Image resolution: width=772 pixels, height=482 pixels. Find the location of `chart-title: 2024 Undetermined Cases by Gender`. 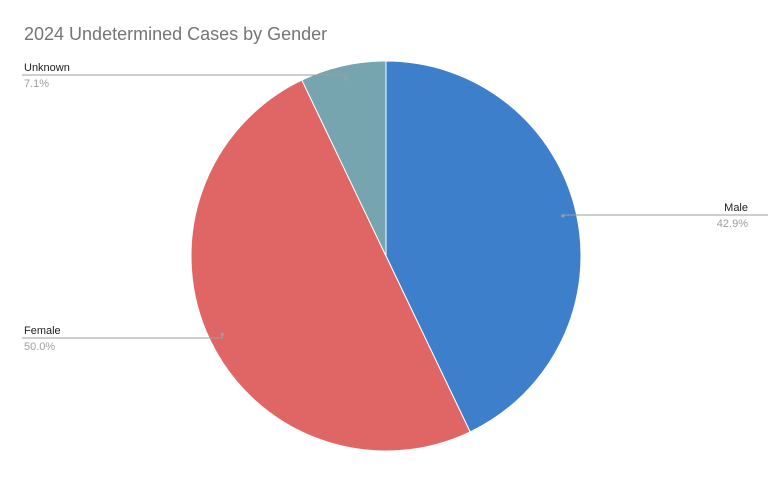

chart-title: 2024 Undetermined Cases by Gender is located at coordinates (176, 34).